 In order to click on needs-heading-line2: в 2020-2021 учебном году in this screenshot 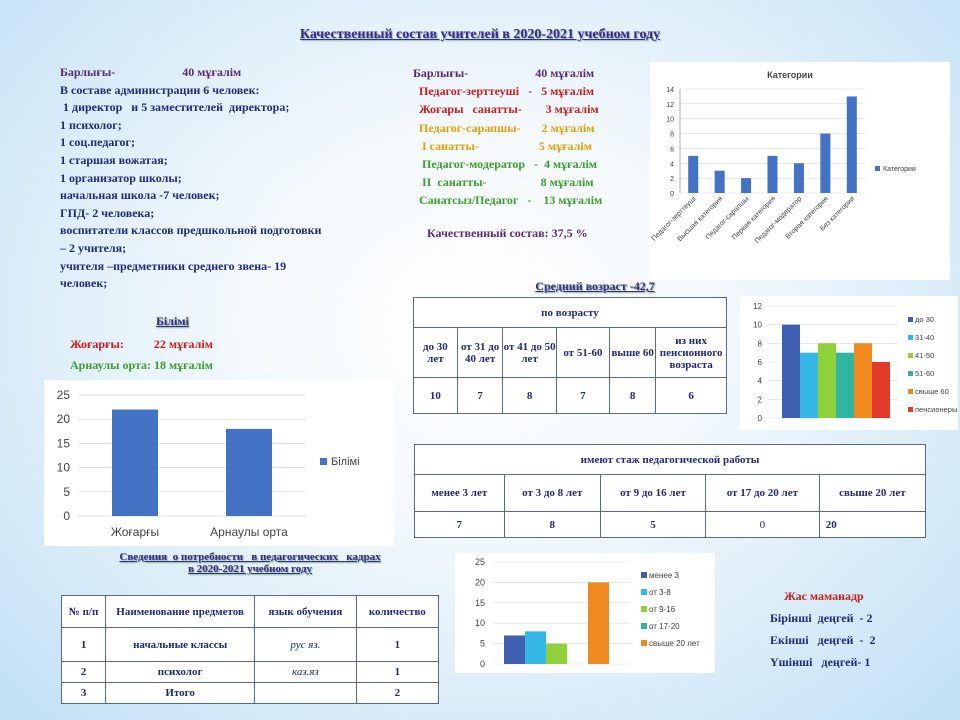, I will do `click(250, 569)`.